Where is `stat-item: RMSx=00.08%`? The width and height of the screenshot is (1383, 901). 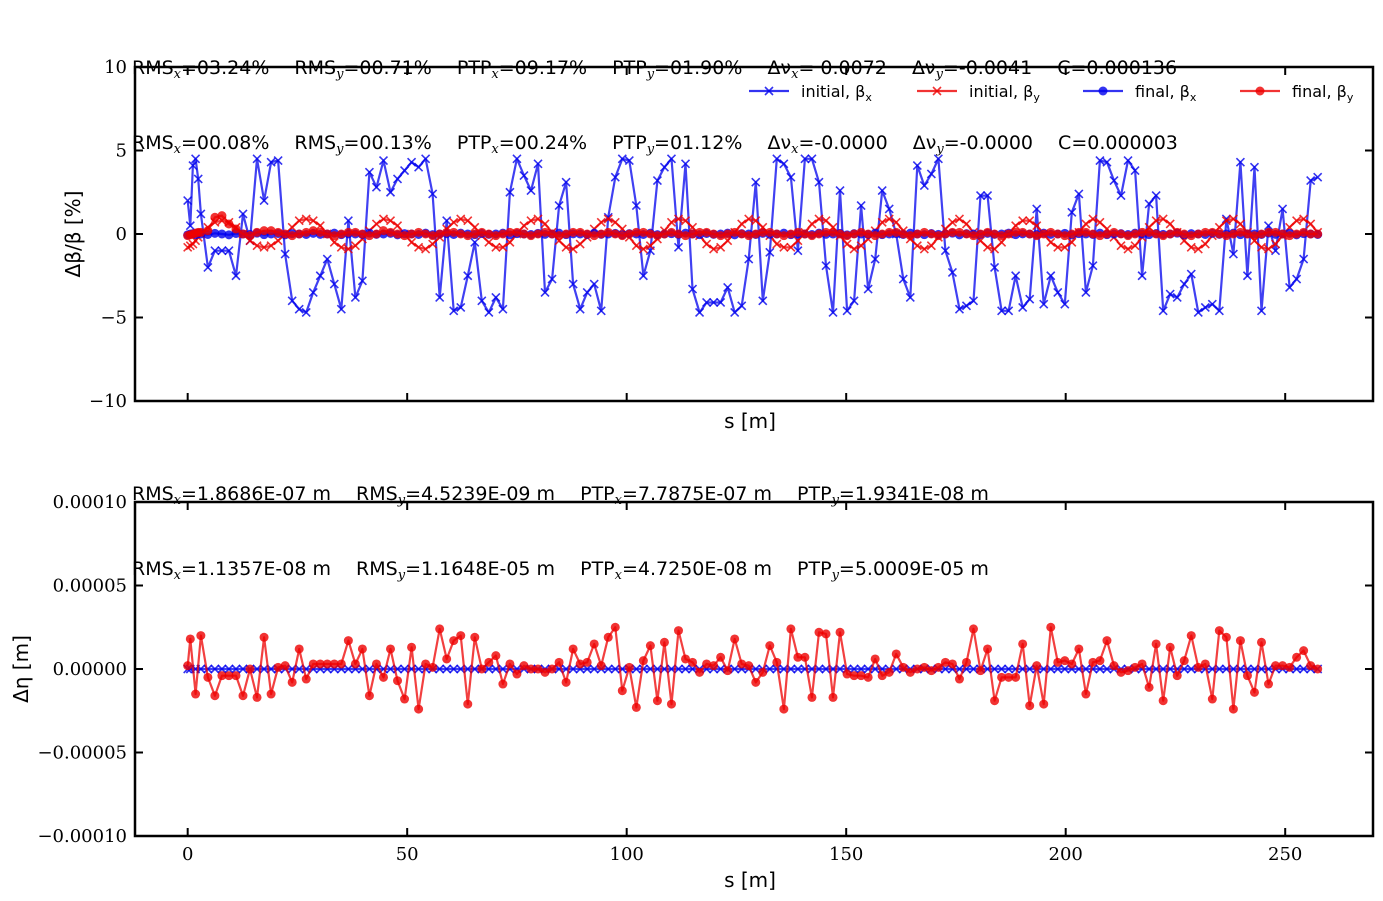 stat-item: RMSx=00.08% is located at coordinates (201, 144).